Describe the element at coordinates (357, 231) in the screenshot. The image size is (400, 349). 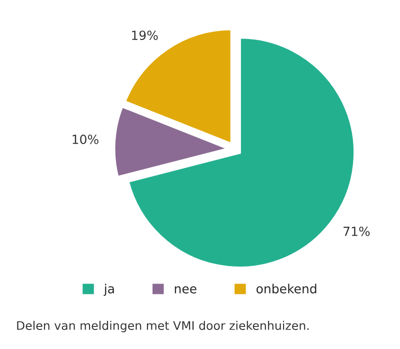
I see `data-label: 71%` at that location.